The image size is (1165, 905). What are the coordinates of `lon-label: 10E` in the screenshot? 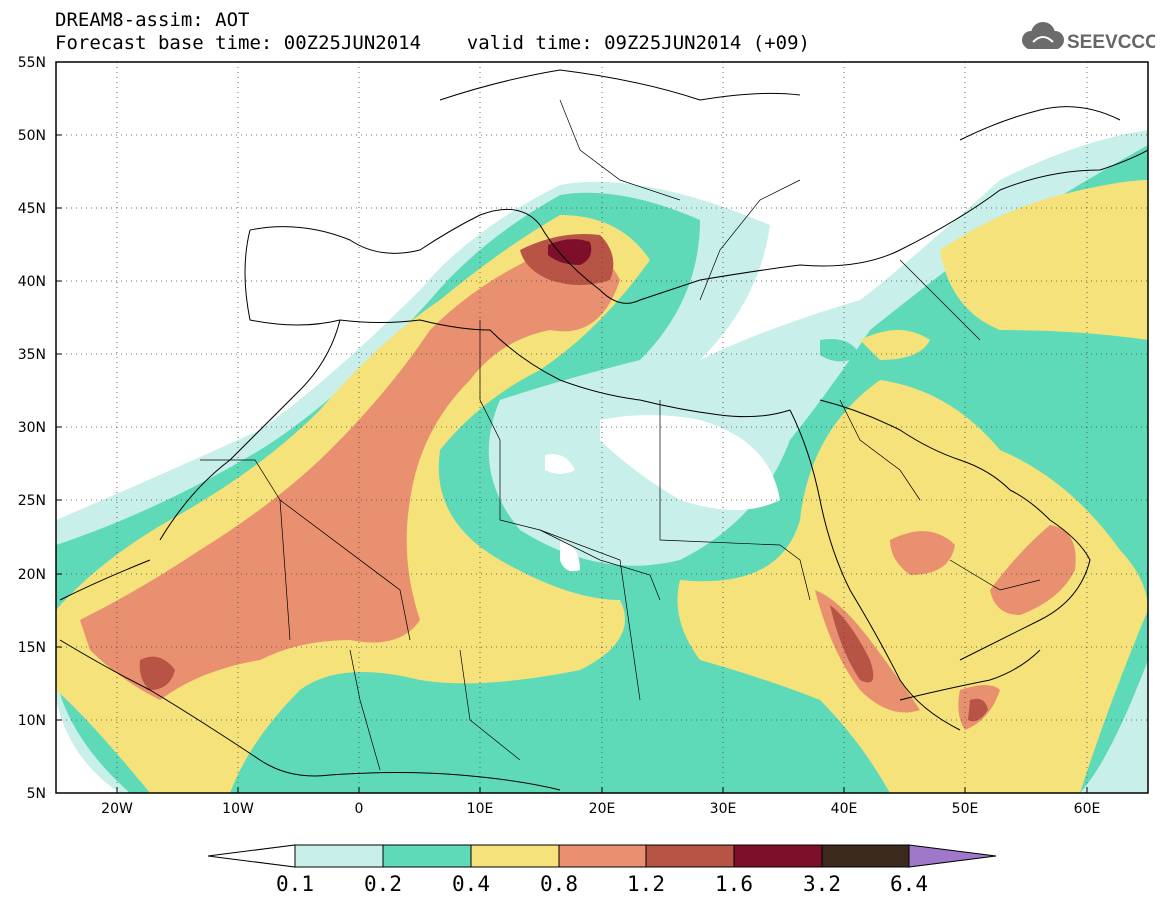 It's located at (480, 809).